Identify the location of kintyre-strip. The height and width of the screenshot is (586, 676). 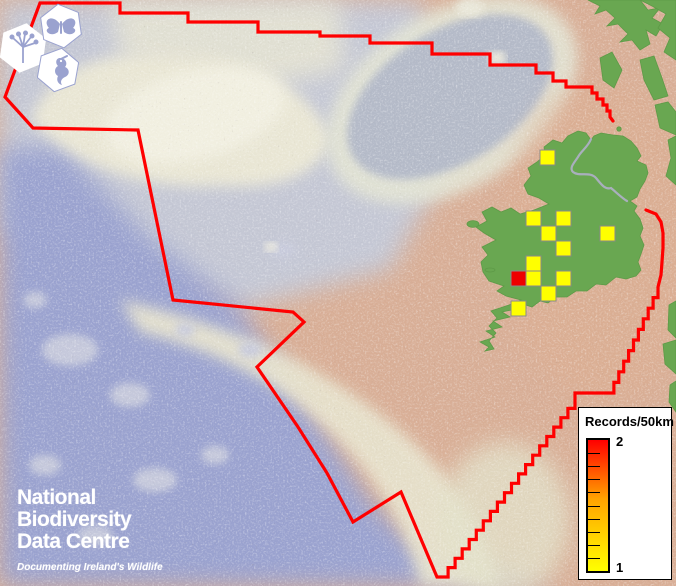
(670, 160).